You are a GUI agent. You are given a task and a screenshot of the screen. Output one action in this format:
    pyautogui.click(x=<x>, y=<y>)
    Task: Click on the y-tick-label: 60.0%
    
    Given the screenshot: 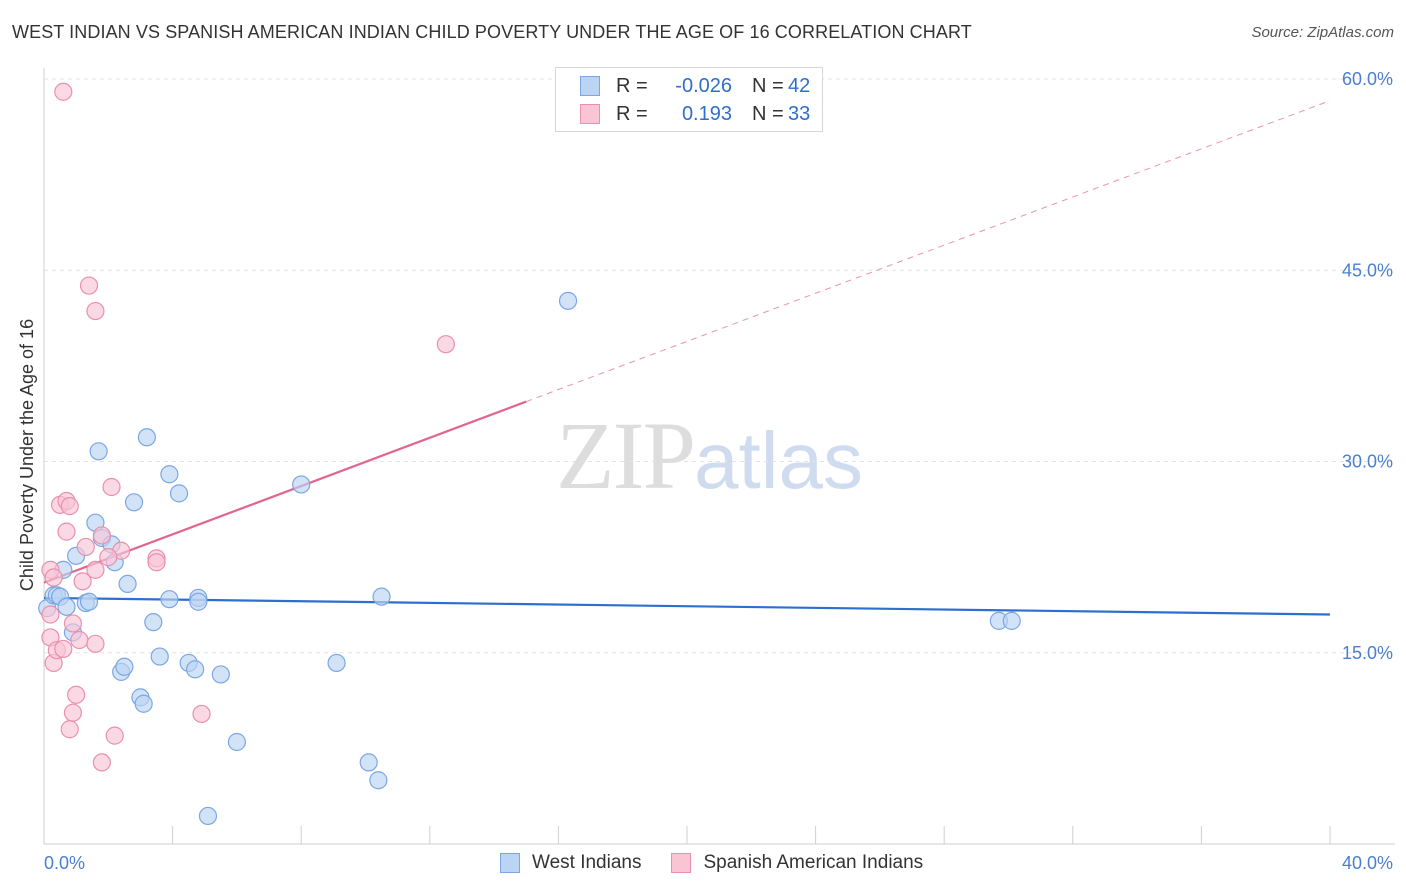 What is the action you would take?
    pyautogui.click(x=1367, y=79)
    